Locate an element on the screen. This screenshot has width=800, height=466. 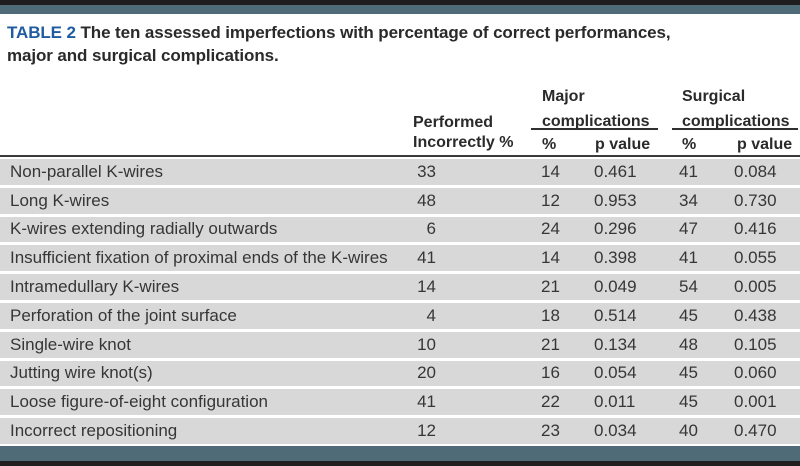
imperfection-label: Non-parallel K-wires is located at coordinates (87, 171).